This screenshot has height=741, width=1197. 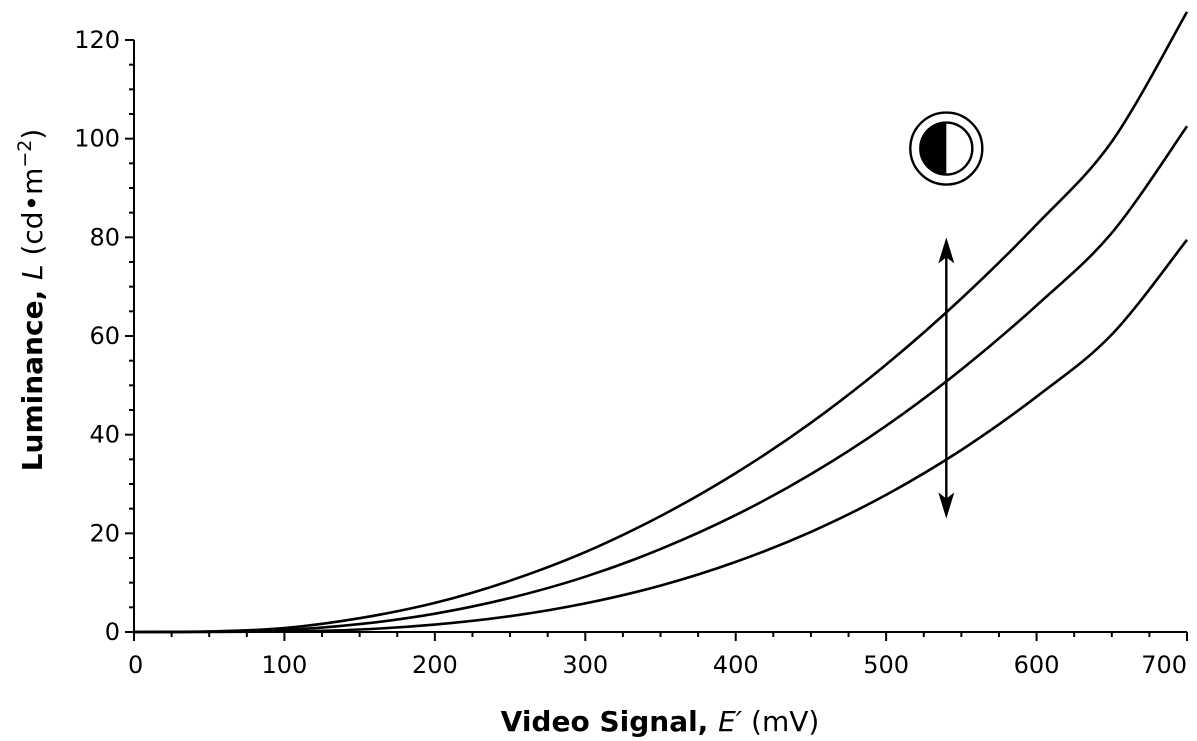 What do you see at coordinates (946, 505) in the screenshot?
I see `arrow-head-down` at bounding box center [946, 505].